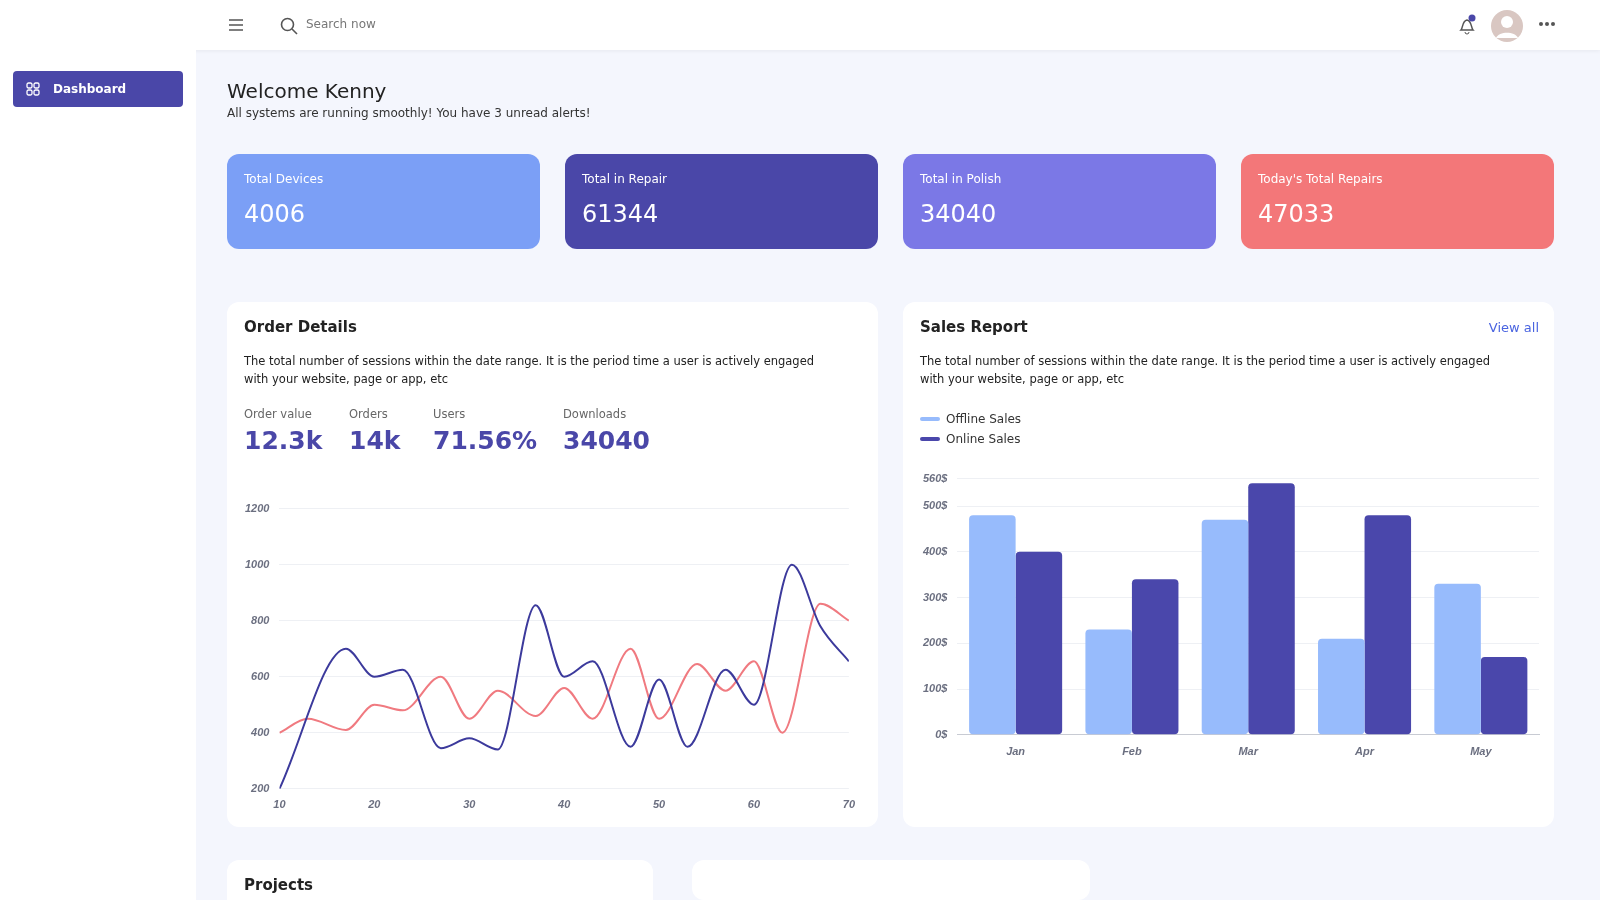  Describe the element at coordinates (606, 440) in the screenshot. I see `text: 34040` at that location.